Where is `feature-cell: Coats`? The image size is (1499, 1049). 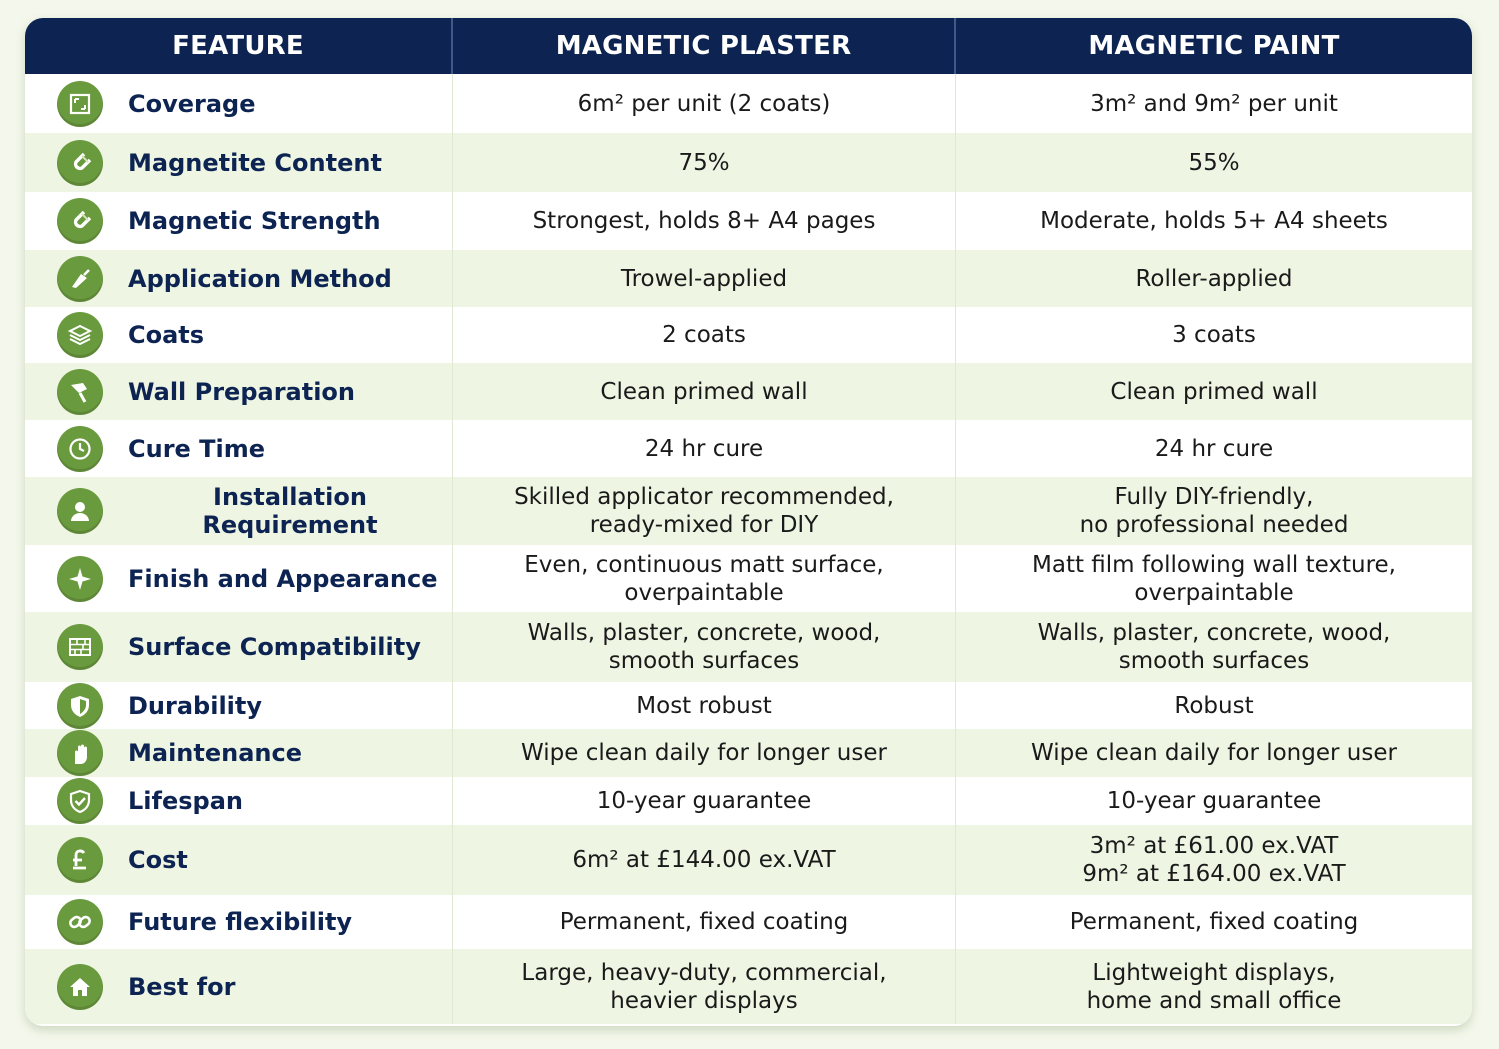
feature-cell: Coats is located at coordinates (239, 335).